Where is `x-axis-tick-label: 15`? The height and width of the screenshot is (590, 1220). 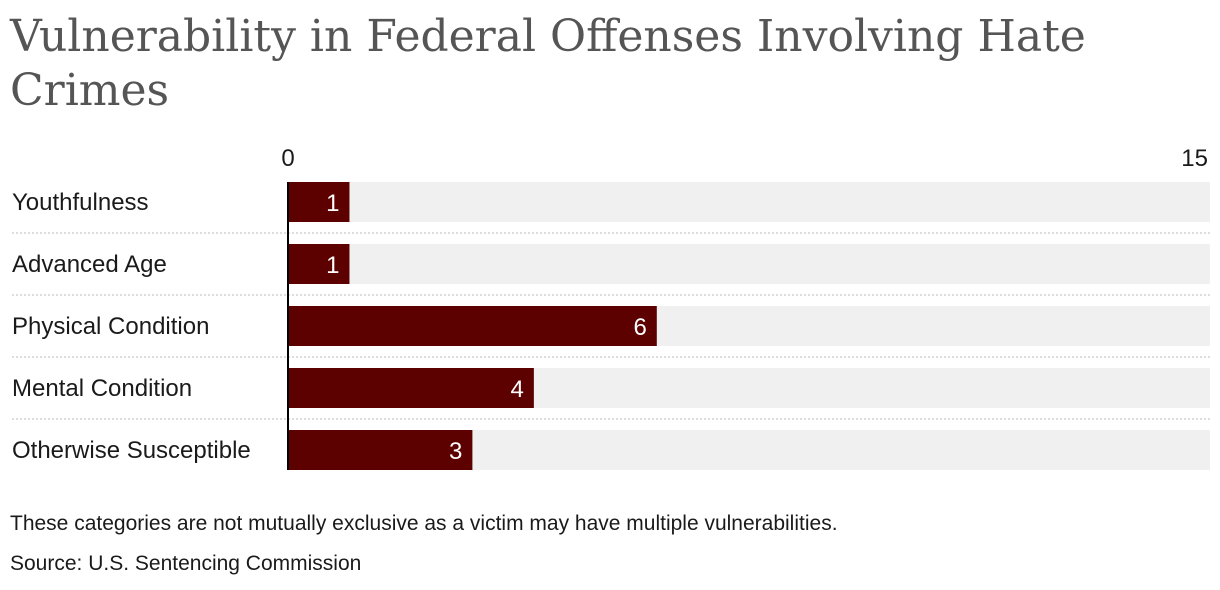 x-axis-tick-label: 15 is located at coordinates (1194, 158).